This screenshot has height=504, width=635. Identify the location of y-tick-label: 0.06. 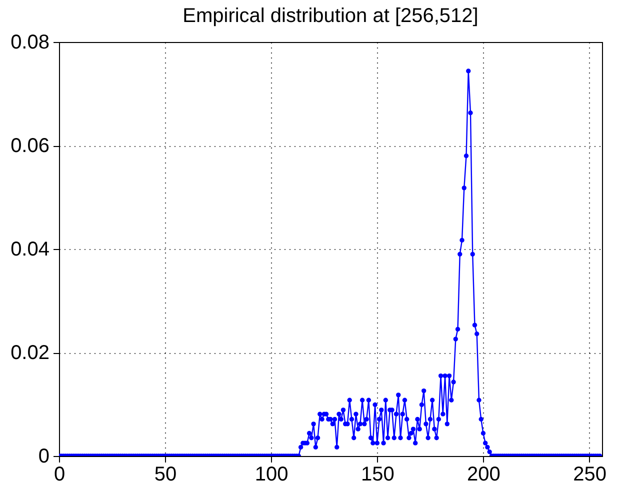
(30, 146).